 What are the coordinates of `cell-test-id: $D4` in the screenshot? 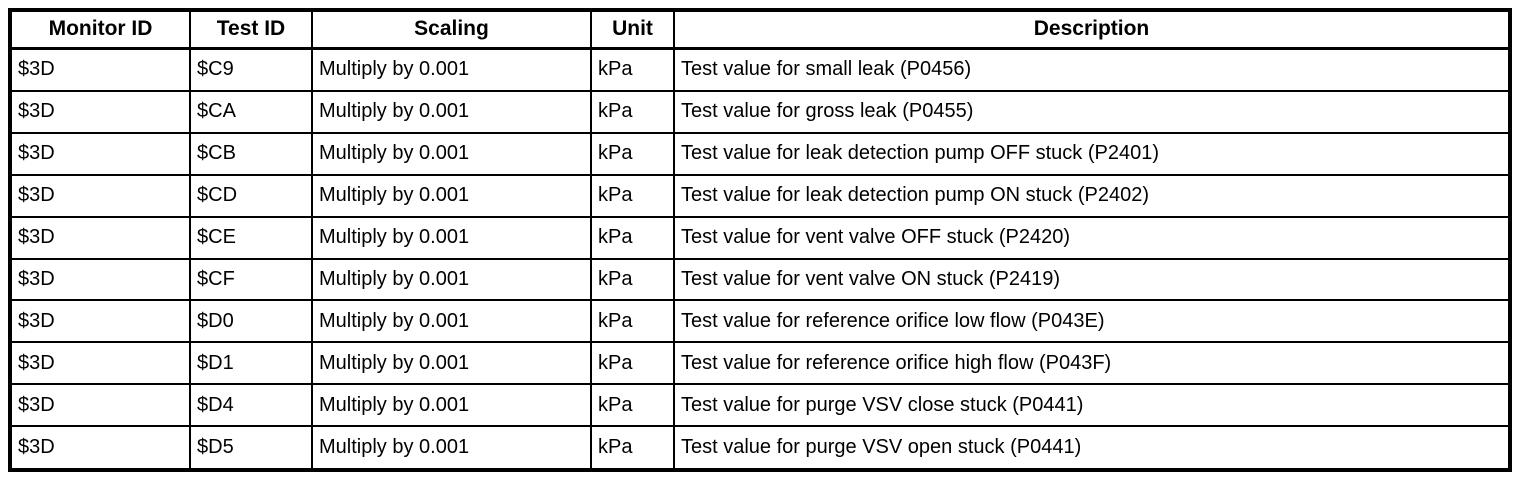 It's located at (251, 405).